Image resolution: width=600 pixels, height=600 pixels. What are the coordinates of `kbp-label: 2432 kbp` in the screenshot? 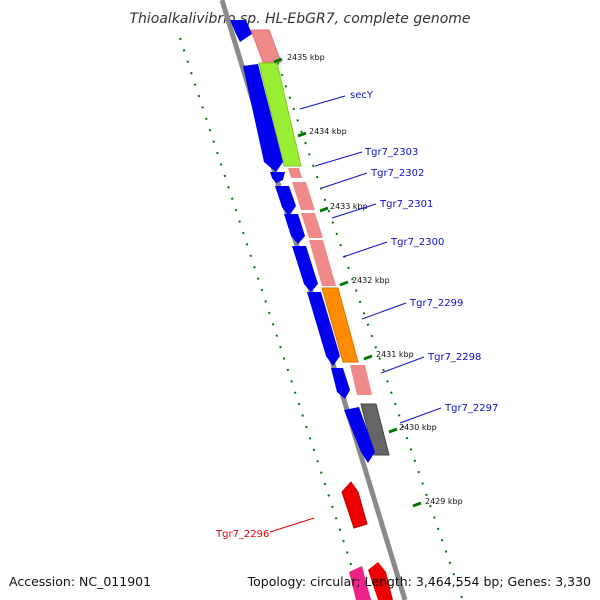 It's located at (371, 280).